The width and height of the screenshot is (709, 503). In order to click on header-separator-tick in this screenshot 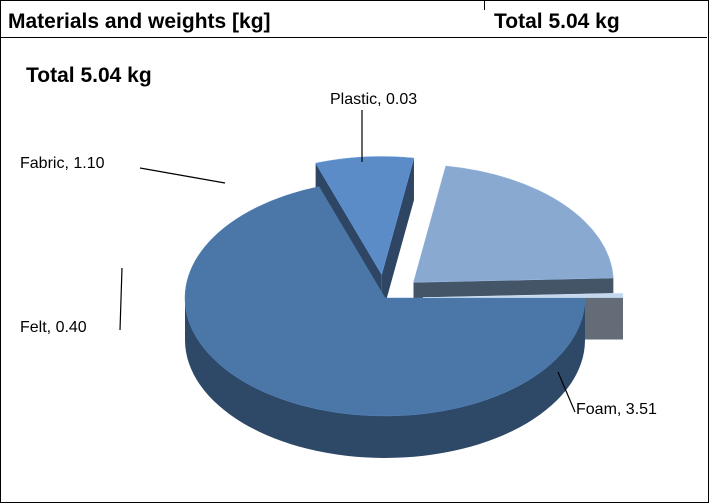, I will do `click(484, 5)`.